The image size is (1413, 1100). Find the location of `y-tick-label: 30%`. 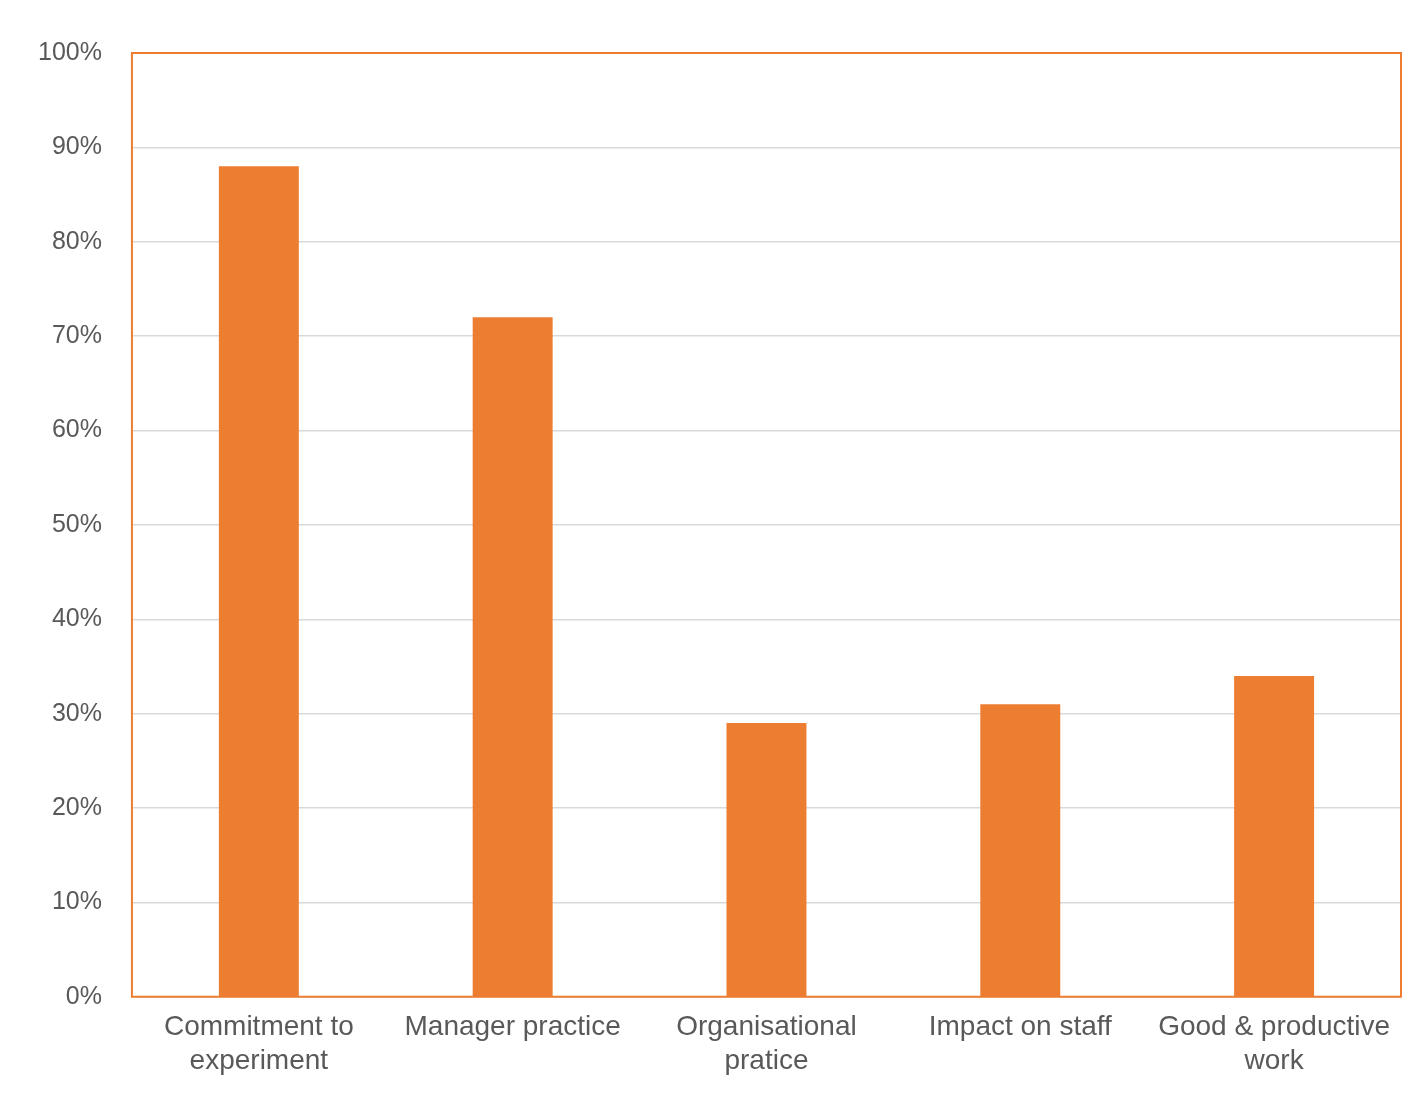

y-tick-label: 30% is located at coordinates (76, 711).